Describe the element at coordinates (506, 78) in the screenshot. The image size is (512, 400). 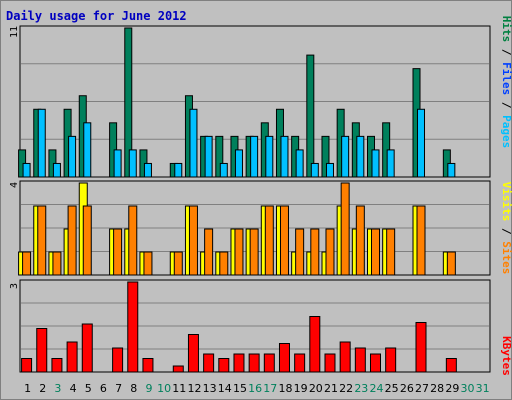
I see `hits-files-pages-label-part-2: Files` at that location.